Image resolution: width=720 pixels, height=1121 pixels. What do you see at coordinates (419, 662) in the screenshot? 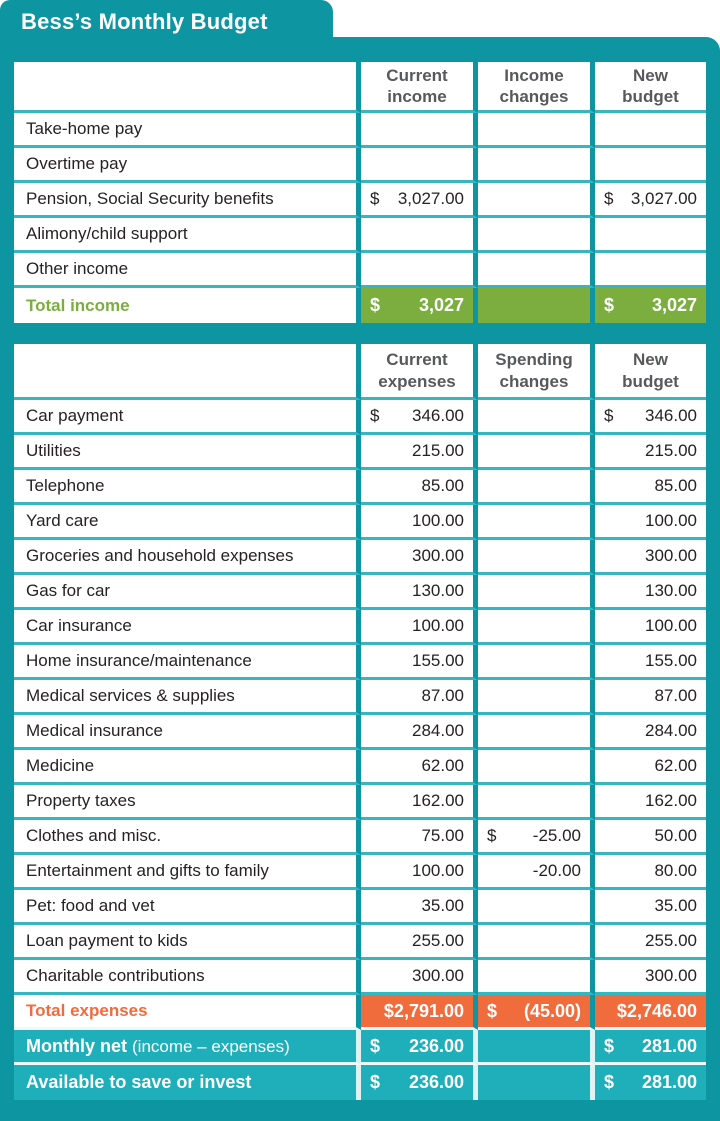
I see `money-cell: 155.00` at bounding box center [419, 662].